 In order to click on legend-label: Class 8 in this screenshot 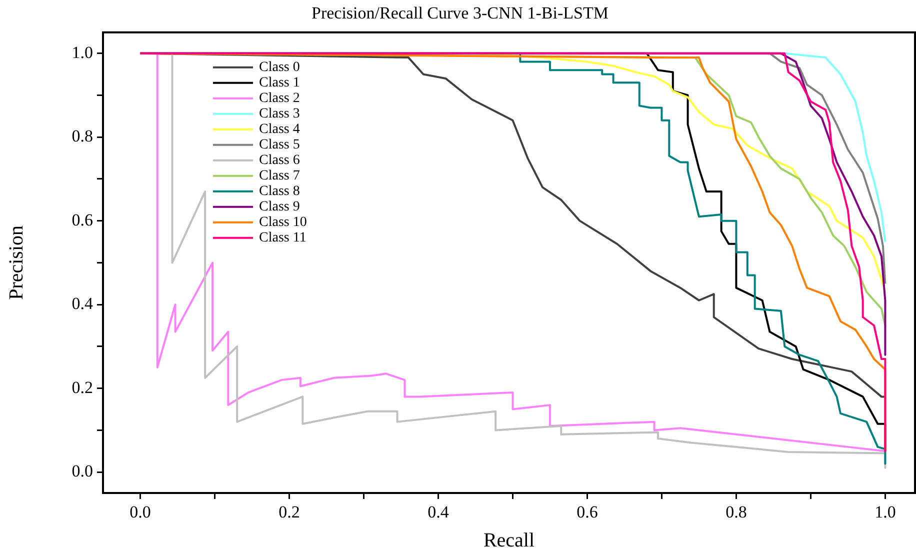, I will do `click(279, 192)`.